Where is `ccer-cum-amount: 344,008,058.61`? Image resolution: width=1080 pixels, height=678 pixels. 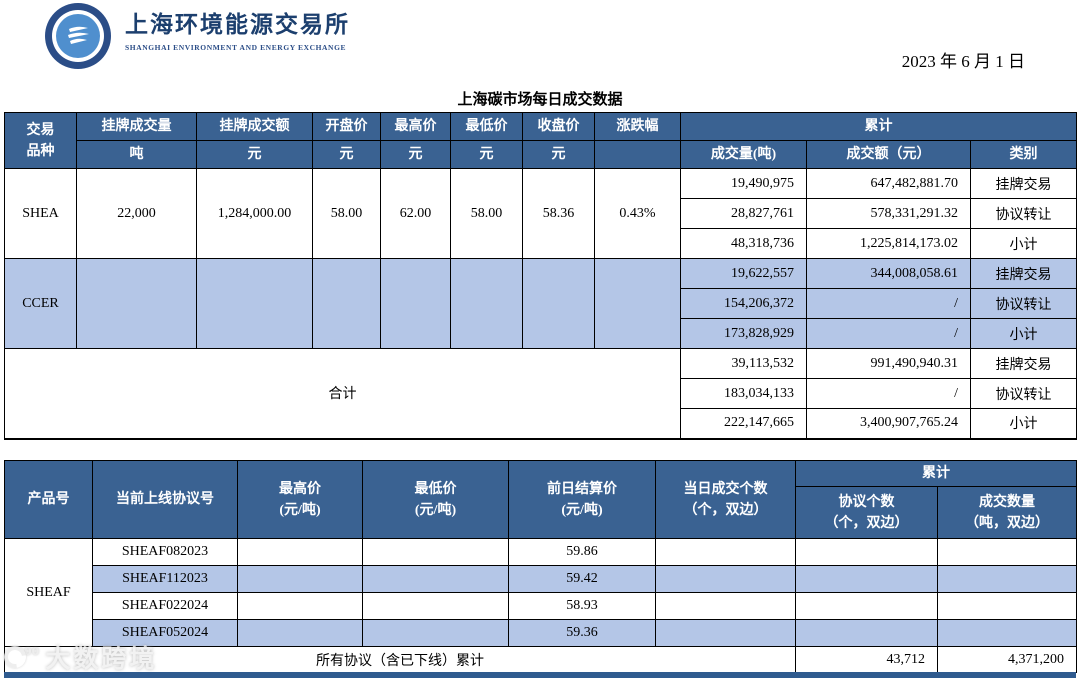
ccer-cum-amount: 344,008,058.61 is located at coordinates (888, 273).